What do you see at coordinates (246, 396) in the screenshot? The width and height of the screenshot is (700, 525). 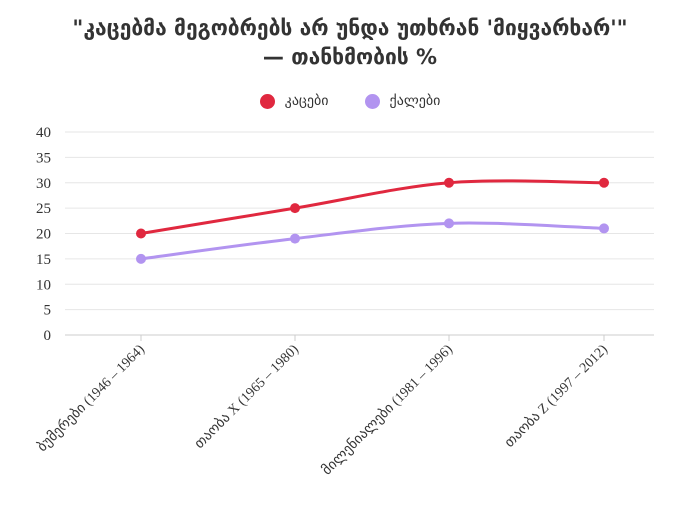 I see `x-tick-label: თაობა X (1965 – 1980)` at bounding box center [246, 396].